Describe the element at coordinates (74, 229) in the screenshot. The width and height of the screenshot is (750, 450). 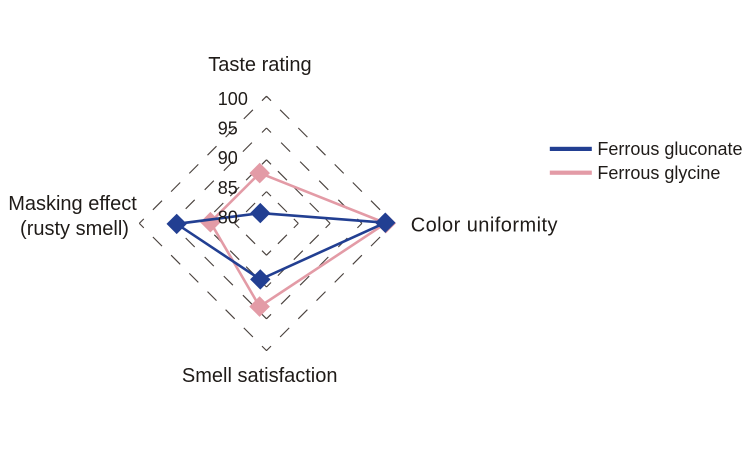
I see `svg-text: (rusty smell)` at that location.